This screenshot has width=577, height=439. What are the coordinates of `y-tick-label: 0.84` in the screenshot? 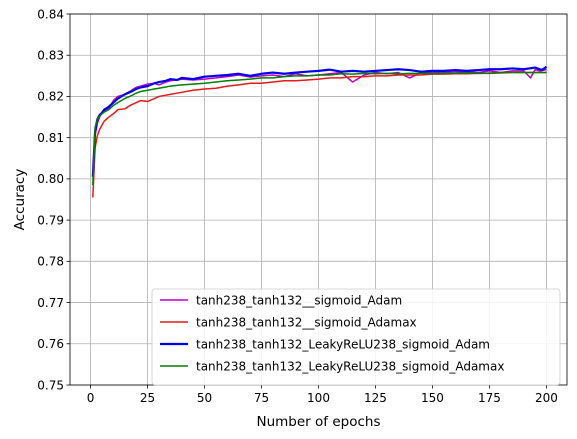 It's located at (50, 14).